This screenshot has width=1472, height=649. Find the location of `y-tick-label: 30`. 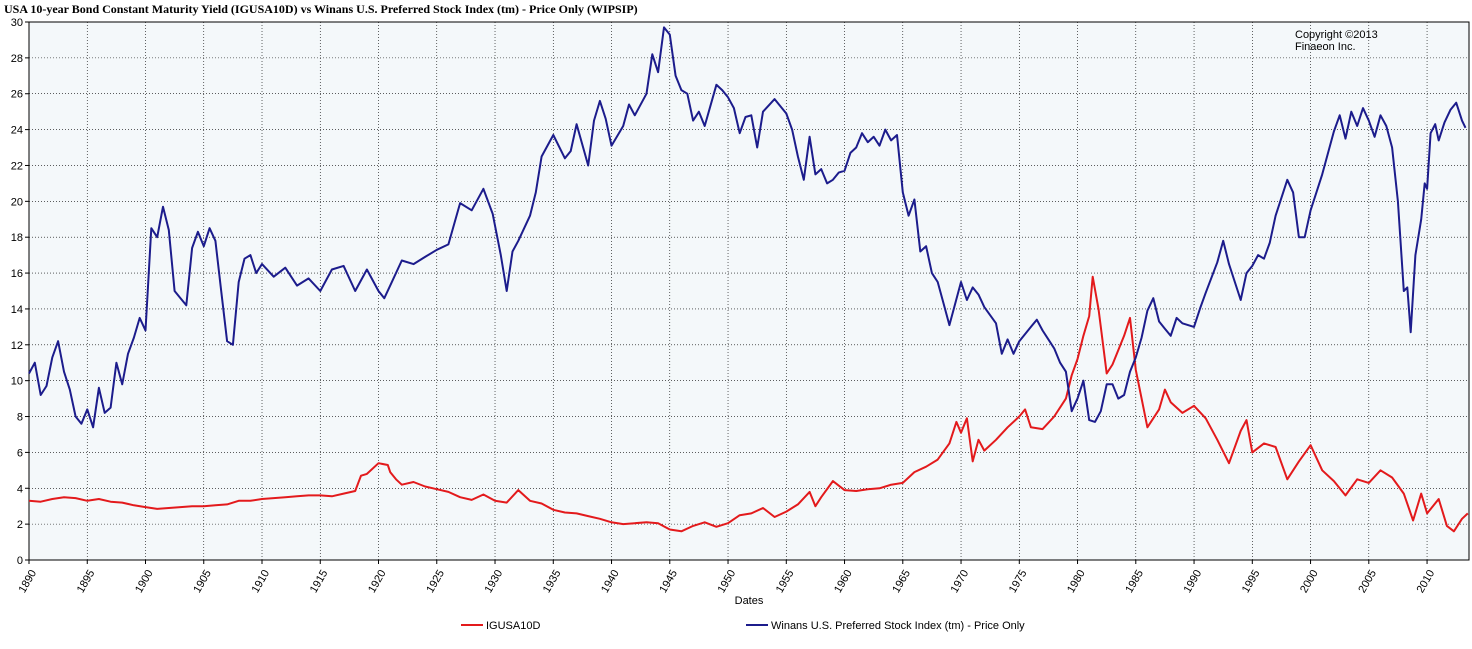

y-tick-label: 30 is located at coordinates (17, 23).